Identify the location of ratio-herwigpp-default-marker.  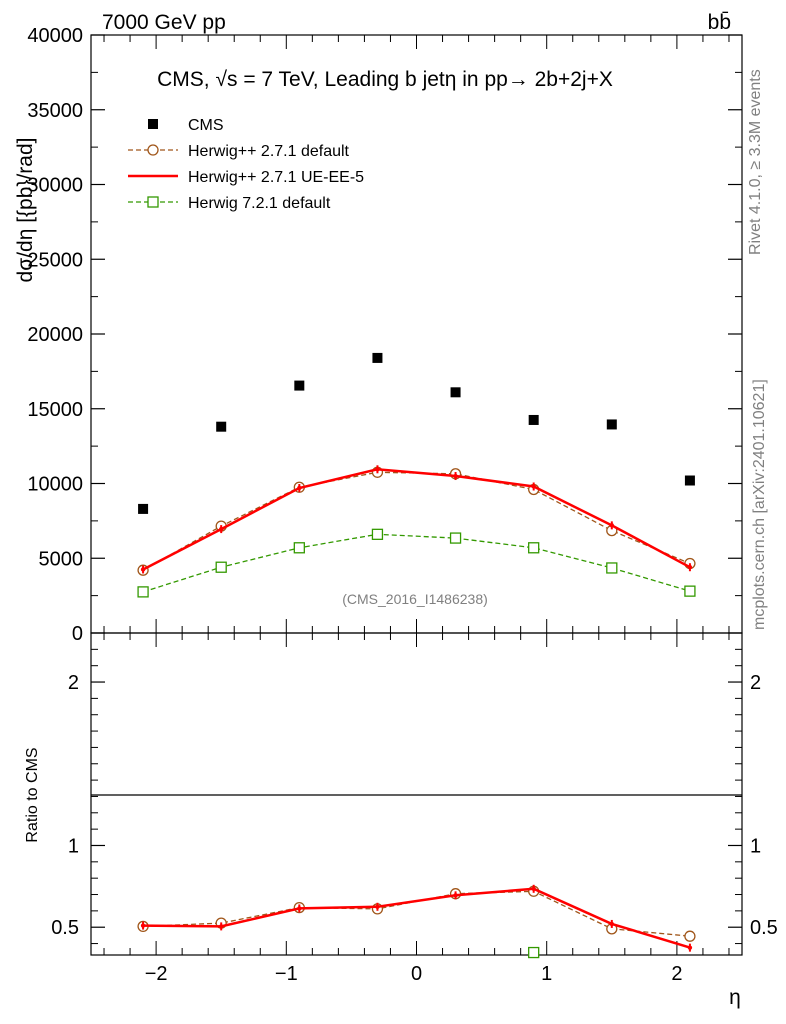
(690, 936).